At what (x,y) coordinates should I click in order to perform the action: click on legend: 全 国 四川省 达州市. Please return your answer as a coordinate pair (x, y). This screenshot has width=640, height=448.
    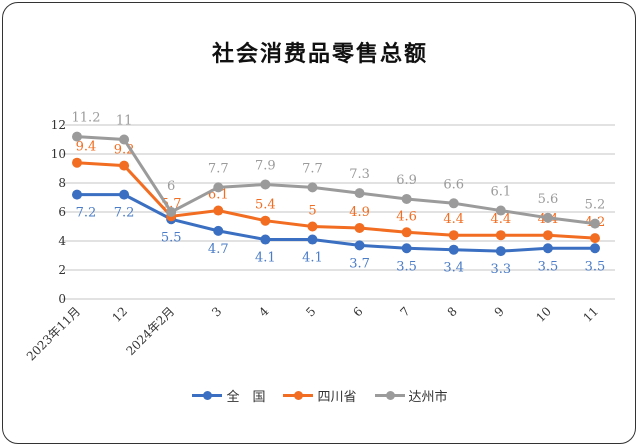
    Looking at the image, I should click on (320, 395).